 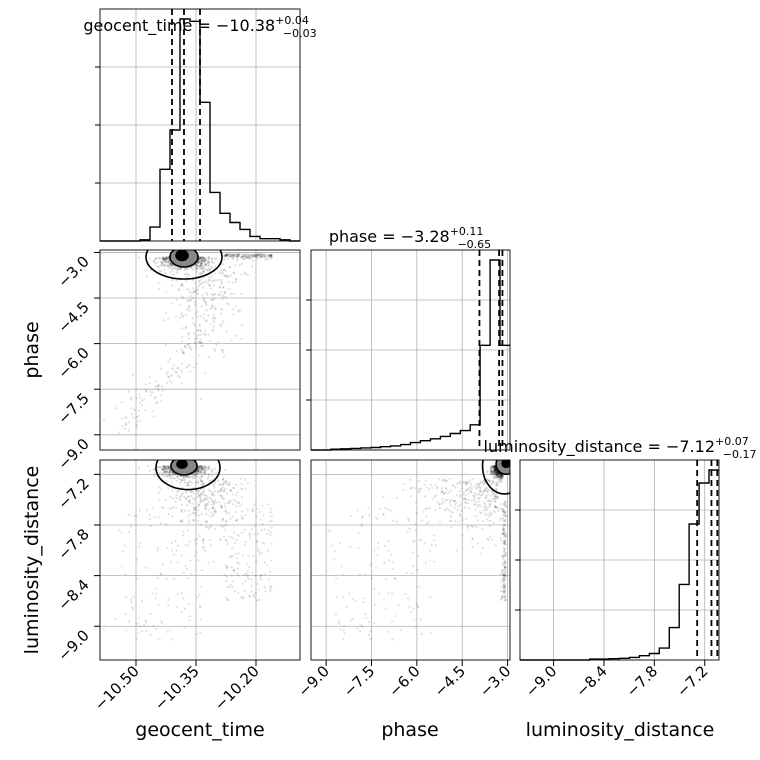 I want to click on frame-luminosity_distance-vs-geocent_time, so click(x=200, y=560).